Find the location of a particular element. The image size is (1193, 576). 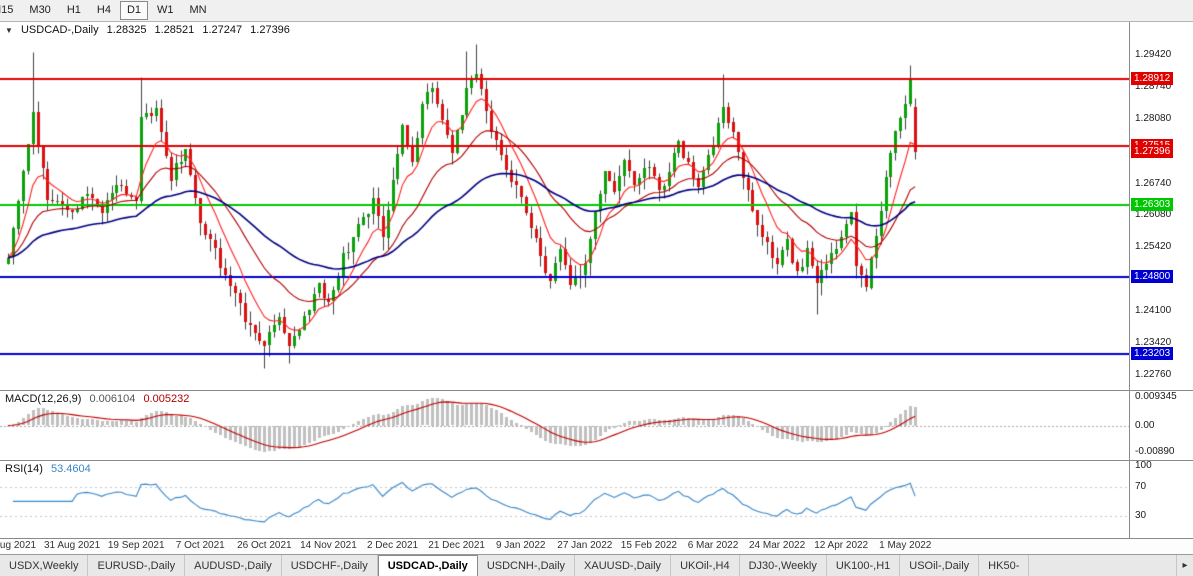

tab-eurusd-daily: EURUSD-,Daily is located at coordinates (137, 565).